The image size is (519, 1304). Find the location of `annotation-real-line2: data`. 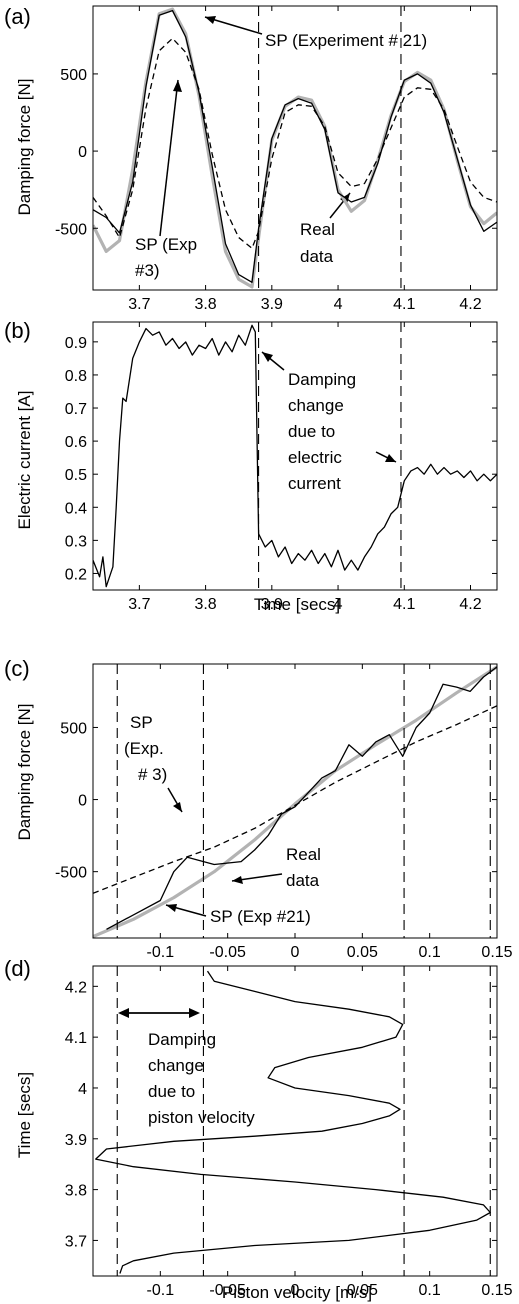

annotation-real-line2: data is located at coordinates (317, 256).